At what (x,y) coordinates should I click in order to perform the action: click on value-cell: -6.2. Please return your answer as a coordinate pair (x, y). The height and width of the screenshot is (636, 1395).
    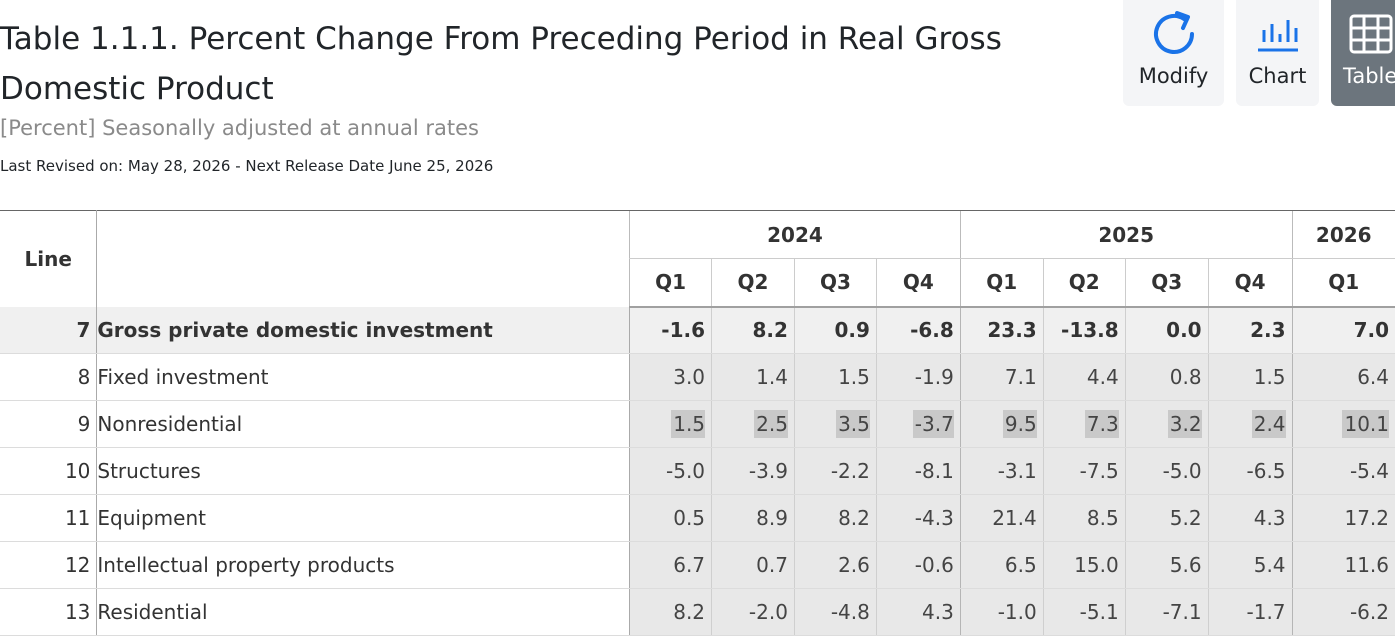
    Looking at the image, I should click on (1343, 612).